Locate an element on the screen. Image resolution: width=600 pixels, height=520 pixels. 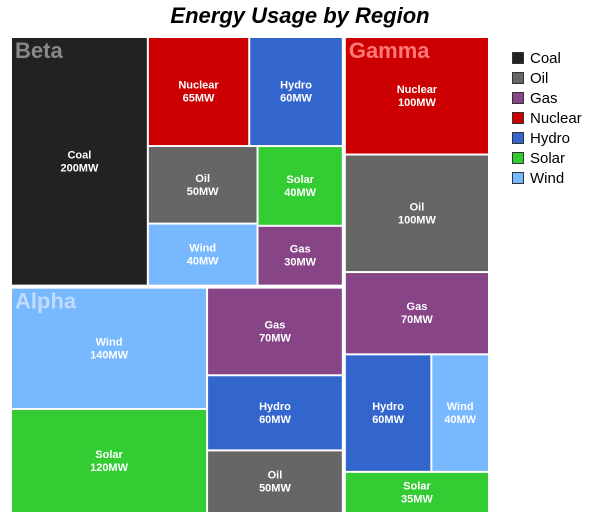
treemap-cell-beta-coal is located at coordinates (79, 161).